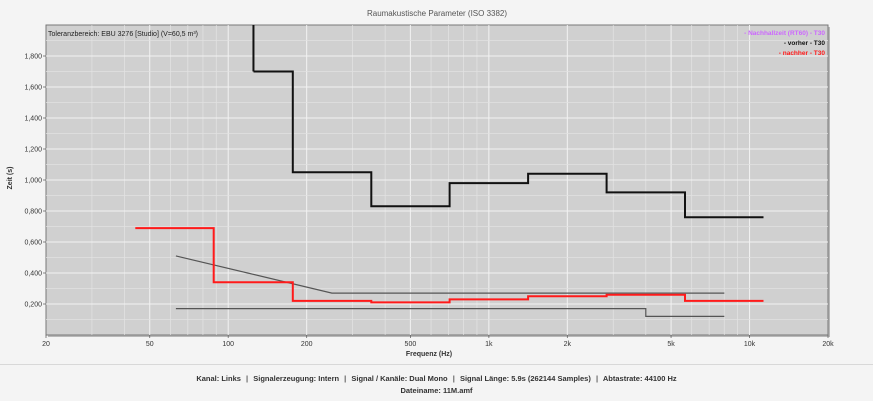  What do you see at coordinates (218, 378) in the screenshot?
I see `channel-info: Kanal: Links` at bounding box center [218, 378].